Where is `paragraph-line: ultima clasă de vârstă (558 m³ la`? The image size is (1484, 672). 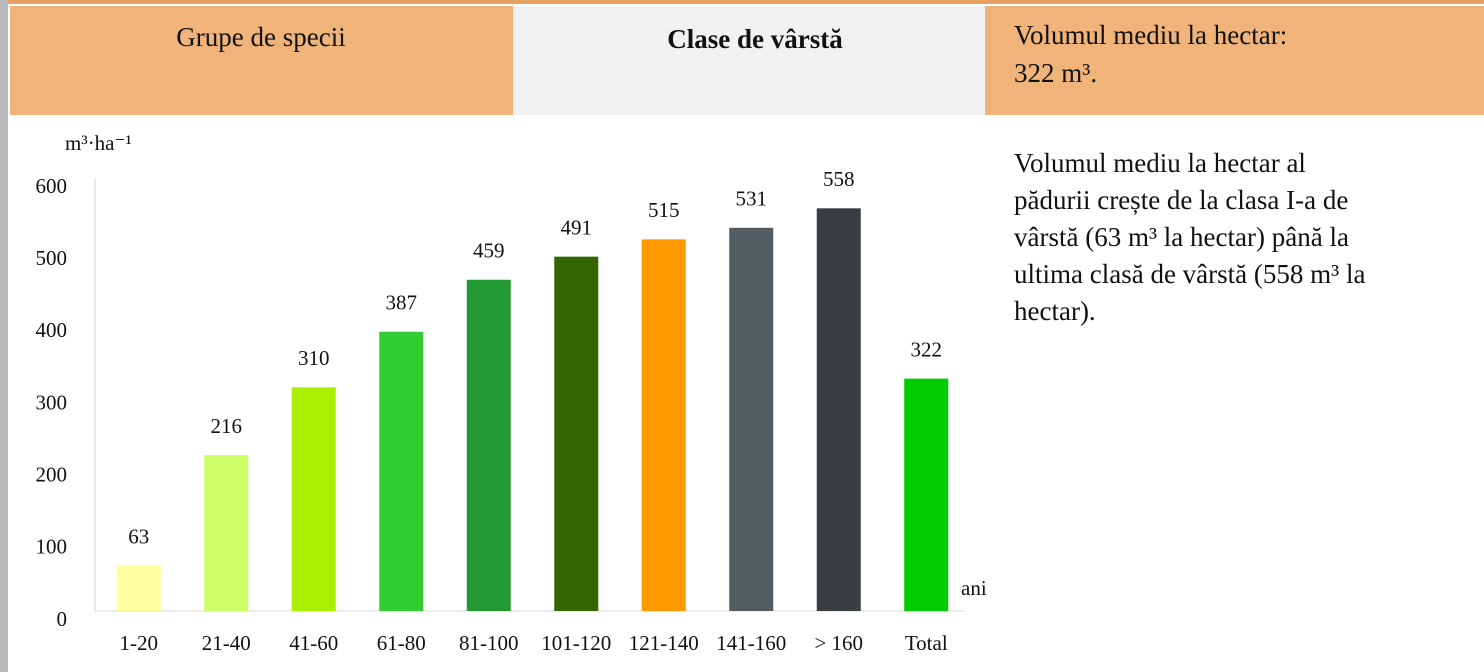
paragraph-line: ultima clasă de vârstă (558 m³ la is located at coordinates (1189, 274).